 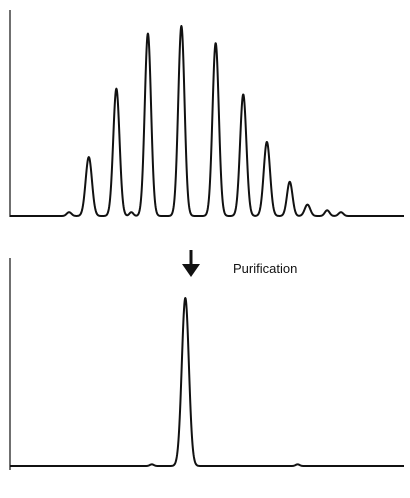 What do you see at coordinates (265, 268) in the screenshot?
I see `purification-label: Purification` at bounding box center [265, 268].